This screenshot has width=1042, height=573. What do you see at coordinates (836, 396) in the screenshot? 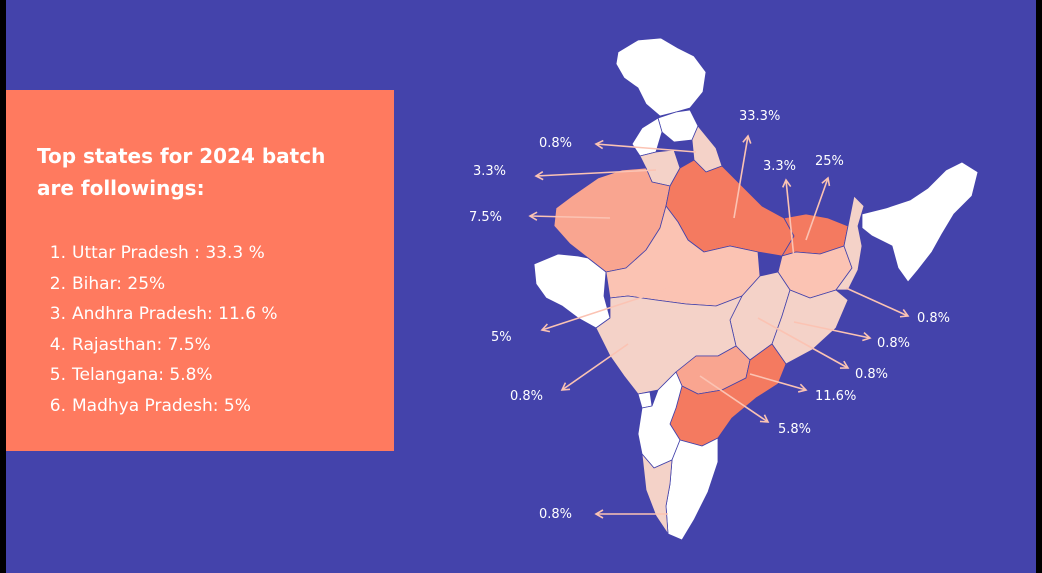
I see `label-andhra-pradesh: 11.6%` at bounding box center [836, 396].